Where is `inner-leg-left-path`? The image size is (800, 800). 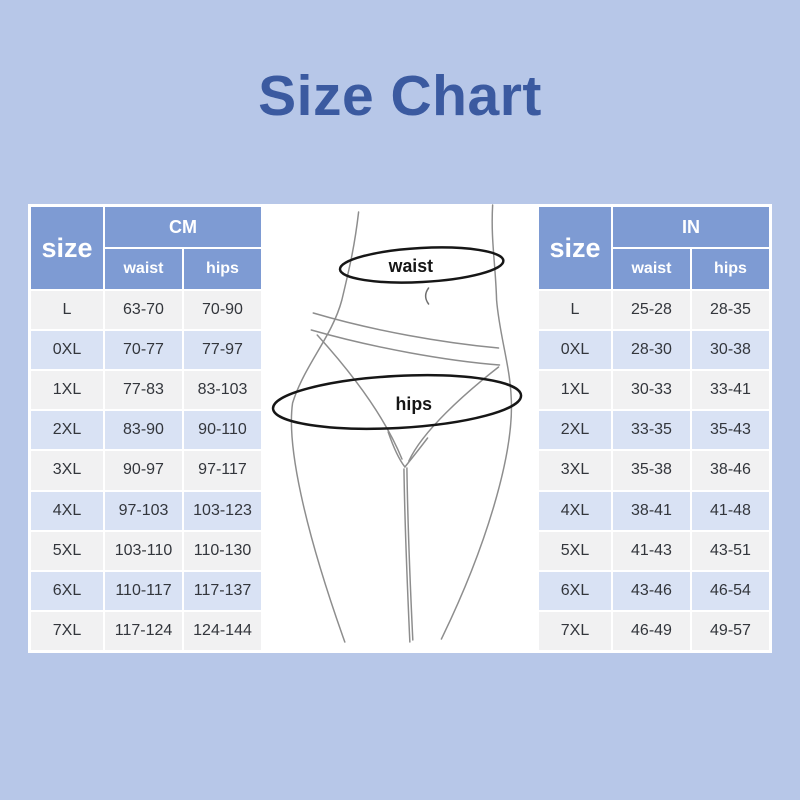 inner-leg-left-path is located at coordinates (407, 555).